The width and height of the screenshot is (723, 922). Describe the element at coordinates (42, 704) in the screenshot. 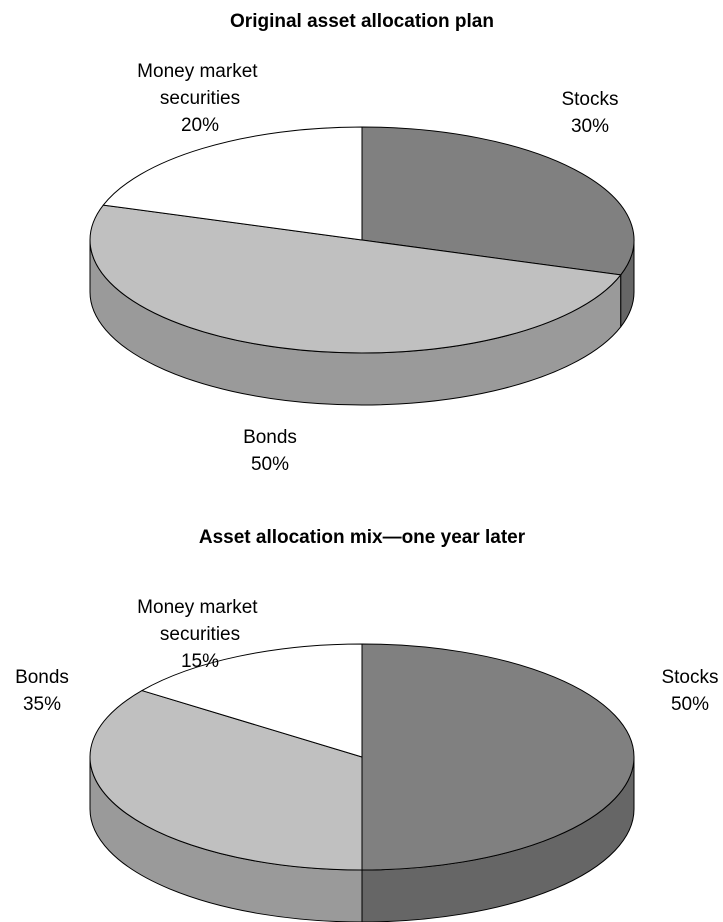

I see `slice-value-label: 35%` at that location.